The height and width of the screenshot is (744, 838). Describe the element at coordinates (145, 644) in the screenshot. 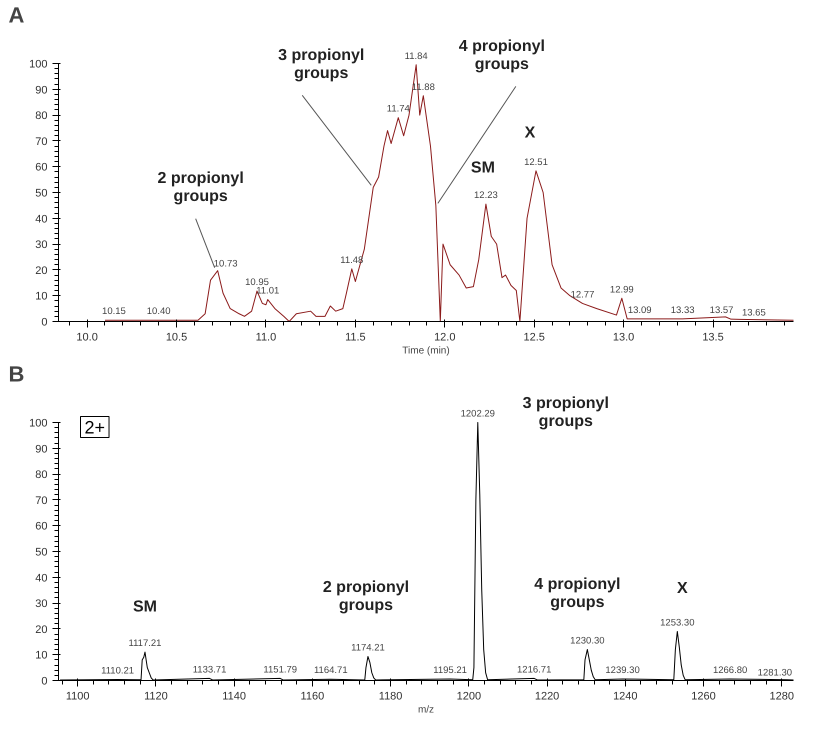

I see `annotation: 1117.21` at that location.